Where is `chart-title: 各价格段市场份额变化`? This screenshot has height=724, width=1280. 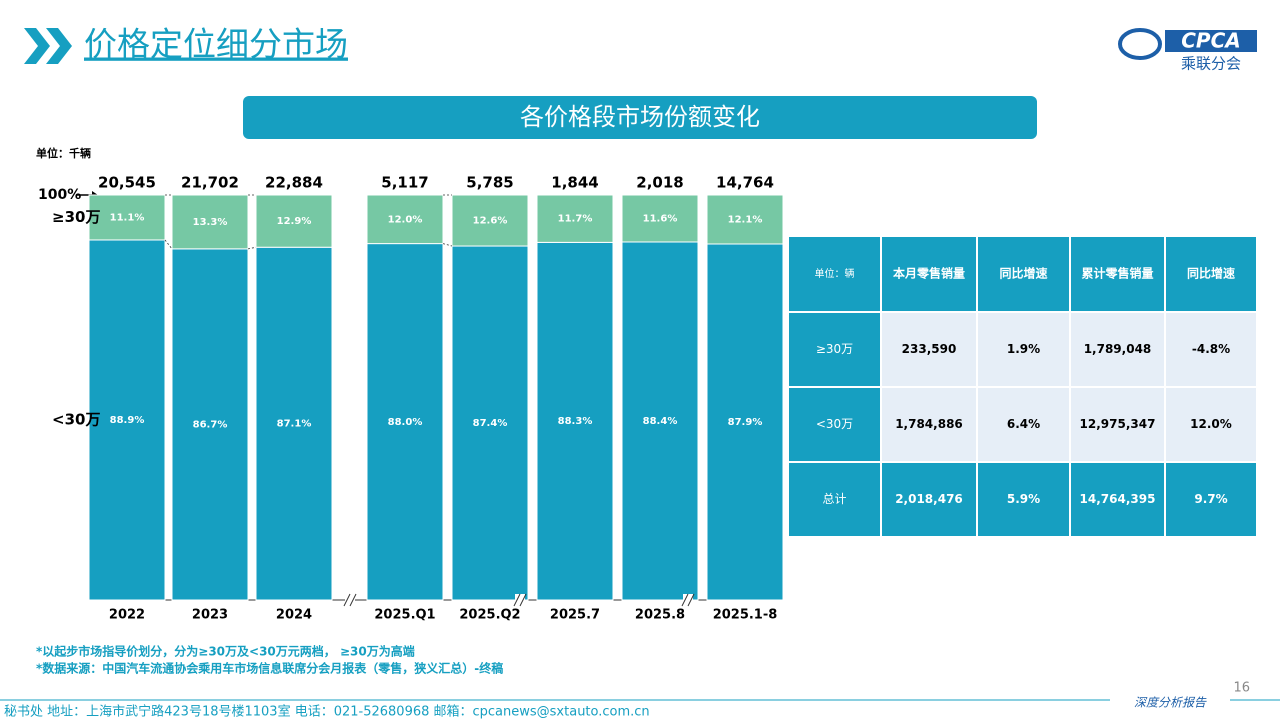 chart-title: 各价格段市场份额变化 is located at coordinates (640, 117).